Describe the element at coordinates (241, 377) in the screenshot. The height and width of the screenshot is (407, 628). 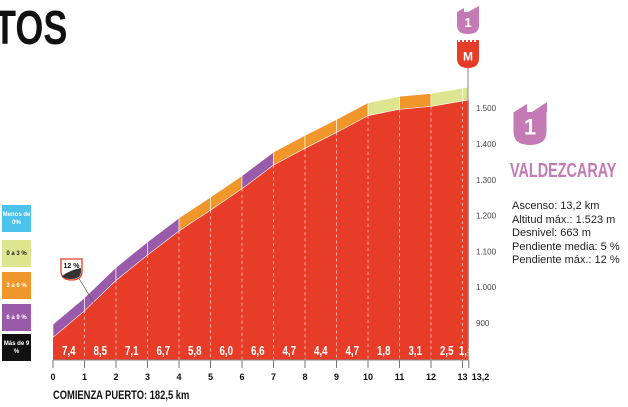
I see `x-tick-label: 6` at that location.